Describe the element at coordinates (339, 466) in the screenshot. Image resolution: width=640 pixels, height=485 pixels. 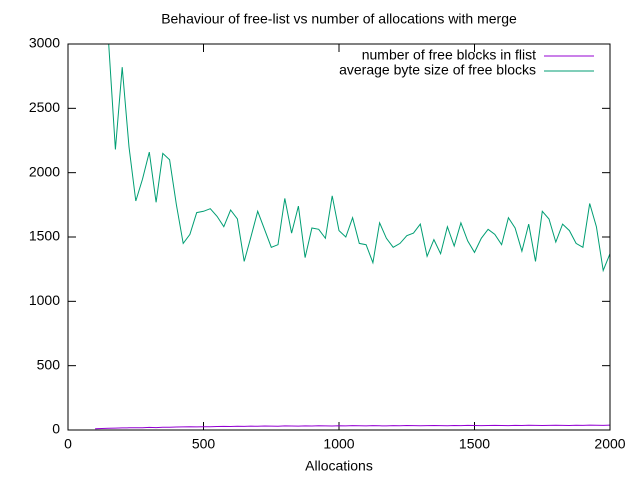
I see `x-axis-label: Allocations` at that location.